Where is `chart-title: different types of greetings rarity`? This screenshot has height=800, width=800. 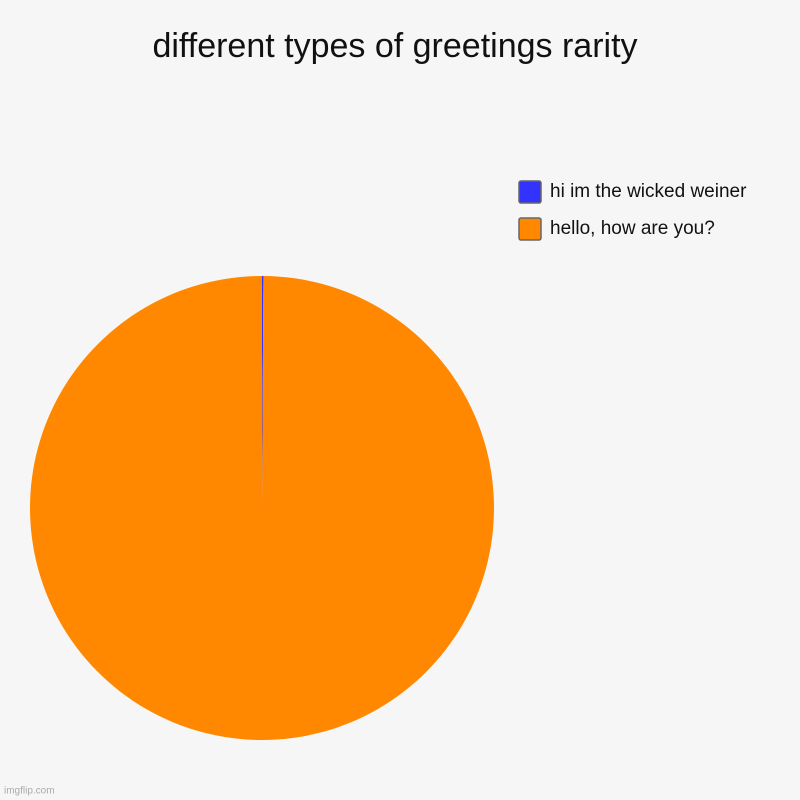 chart-title: different types of greetings rarity is located at coordinates (394, 46).